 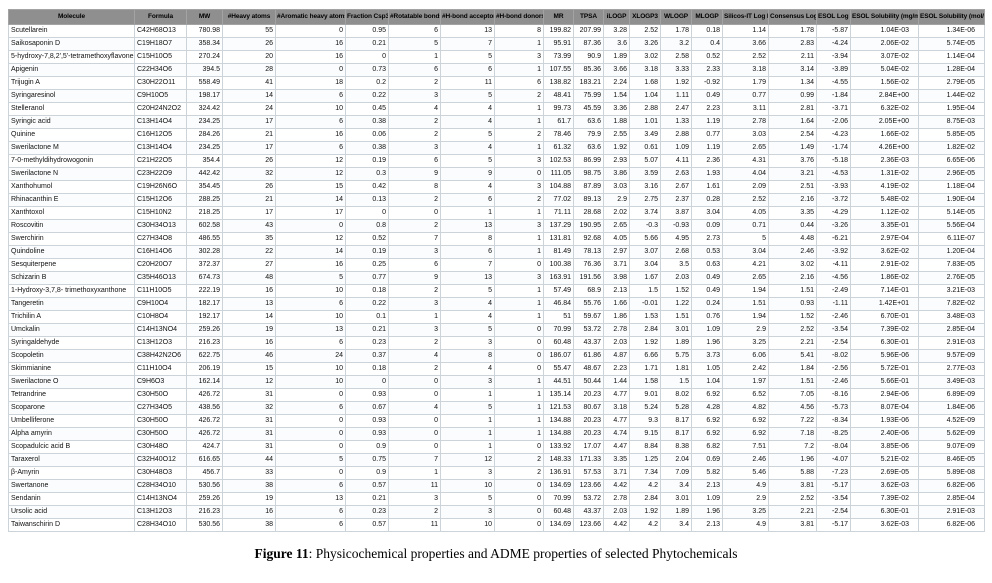 What do you see at coordinates (204, 343) in the screenshot?
I see `value-cell: 216.23` at bounding box center [204, 343].